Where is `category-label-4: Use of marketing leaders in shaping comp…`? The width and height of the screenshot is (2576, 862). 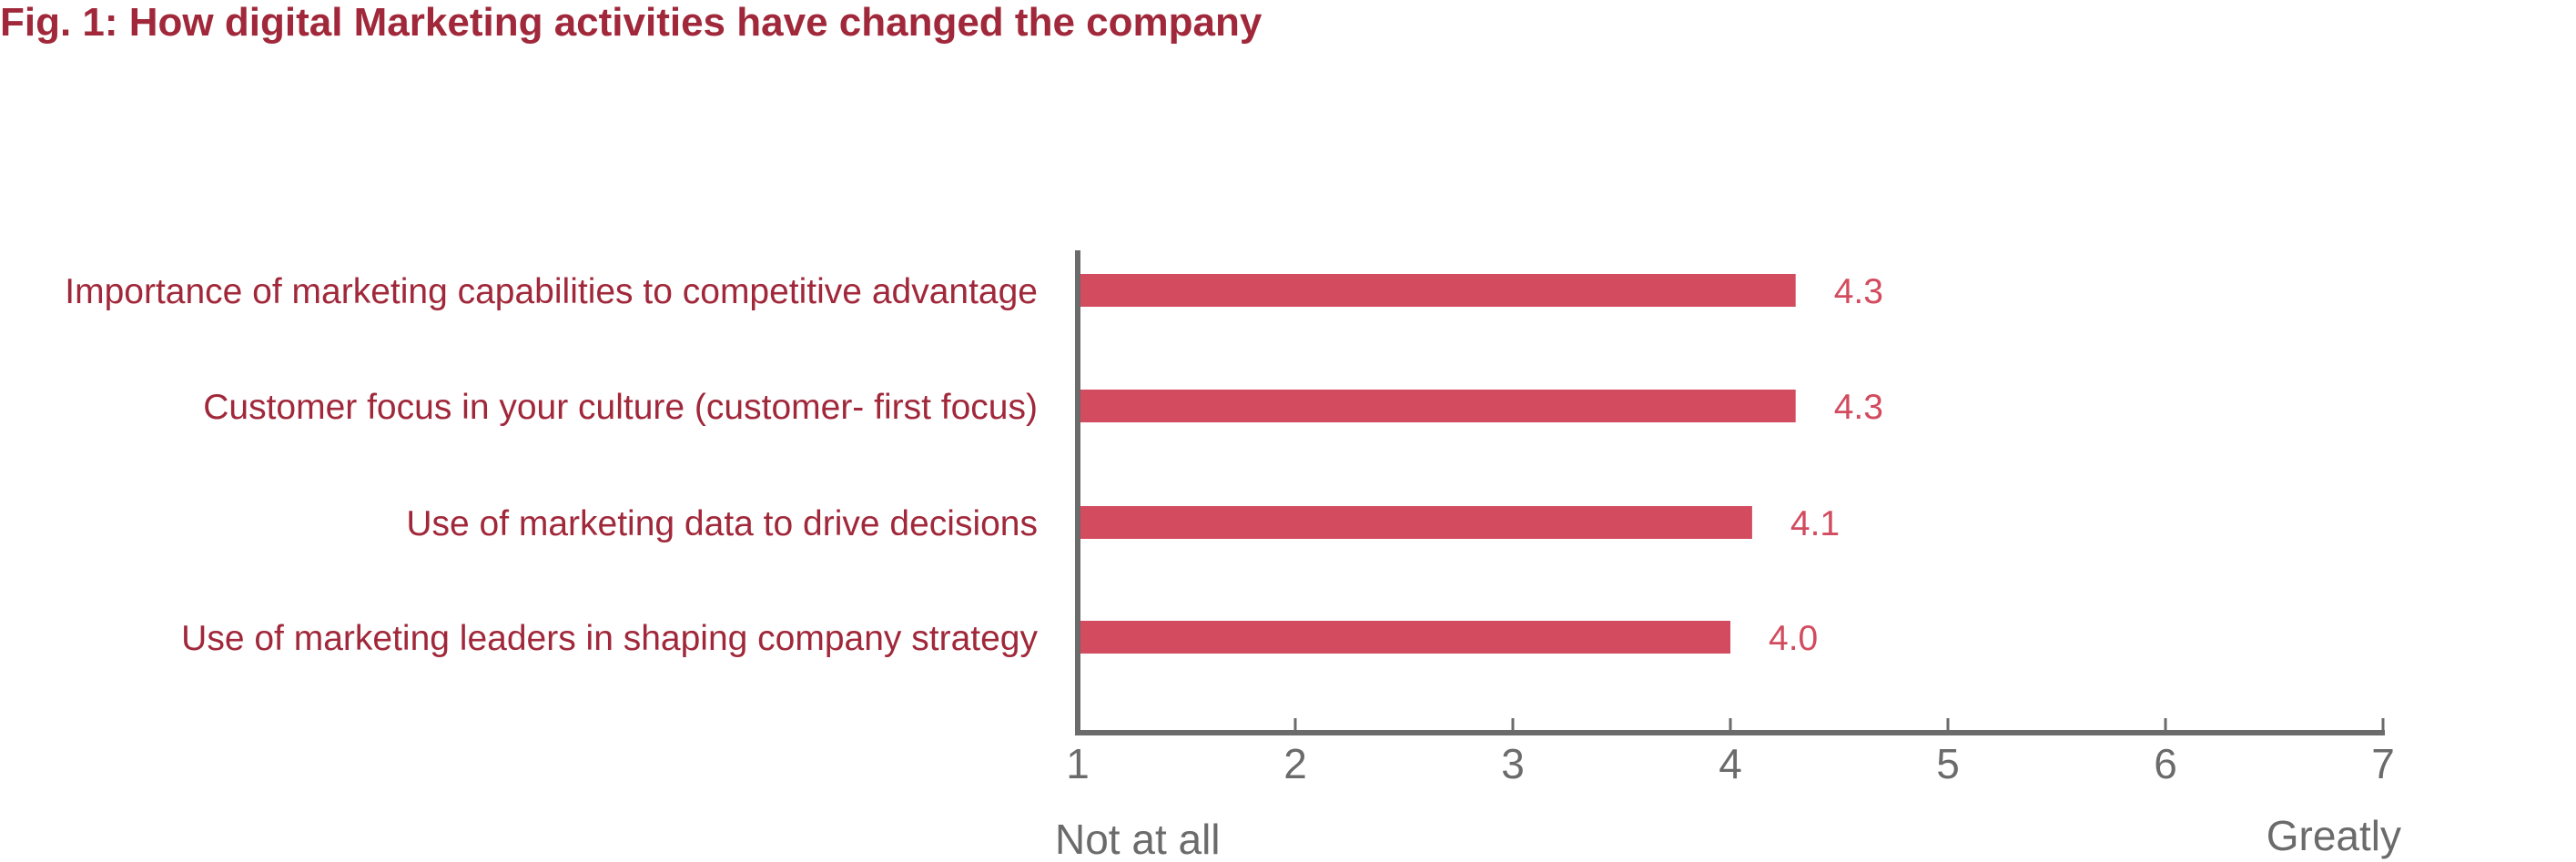 category-label-4: Use of marketing leaders in shaping comp… is located at coordinates (609, 638).